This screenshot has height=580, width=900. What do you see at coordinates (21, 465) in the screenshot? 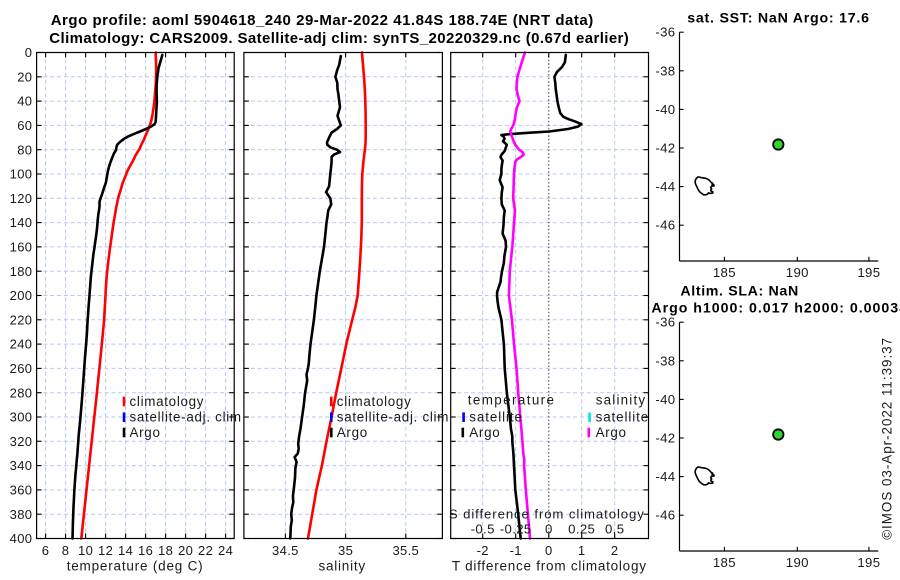
I see `svg-text: 340` at bounding box center [21, 465].